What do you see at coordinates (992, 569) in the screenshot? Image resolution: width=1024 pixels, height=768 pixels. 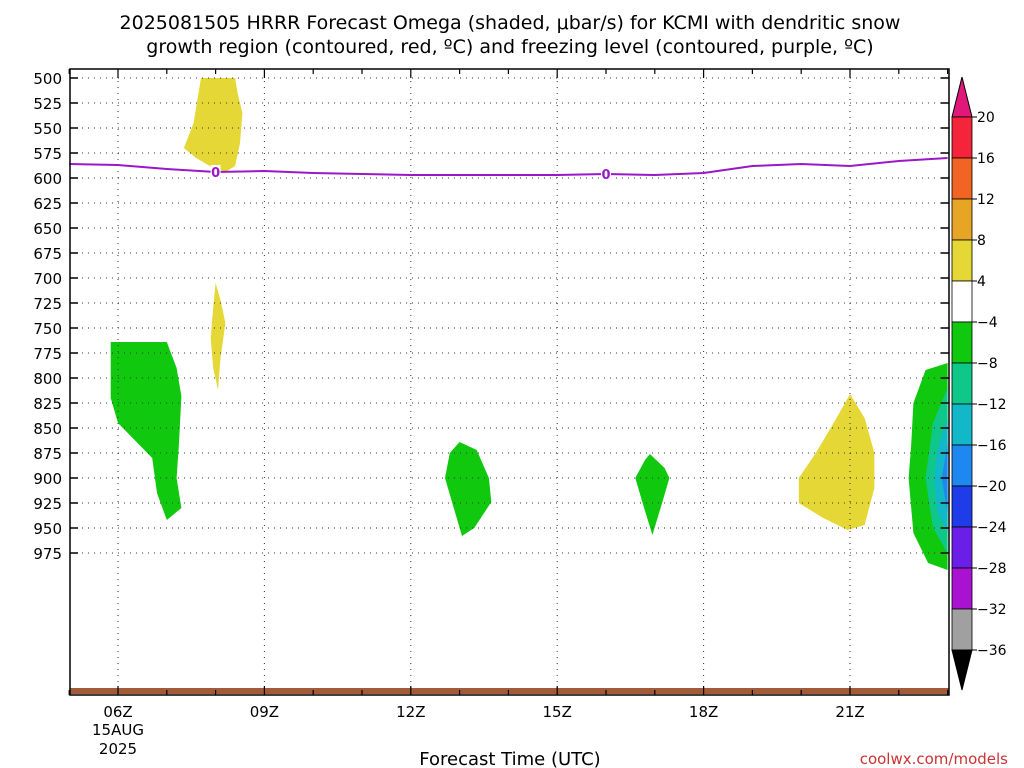 I see `colorbar-label-11: −28` at bounding box center [992, 569].